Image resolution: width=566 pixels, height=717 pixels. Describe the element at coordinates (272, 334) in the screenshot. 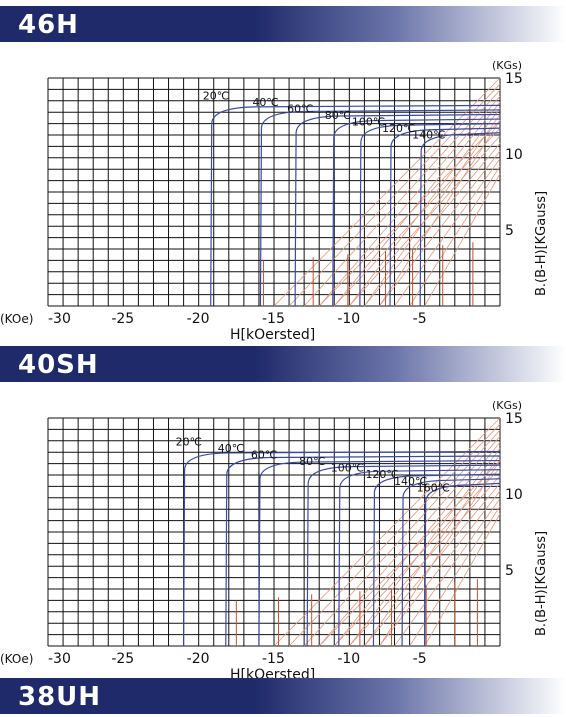

I see `x-axis-title: H[kOersted]` at that location.